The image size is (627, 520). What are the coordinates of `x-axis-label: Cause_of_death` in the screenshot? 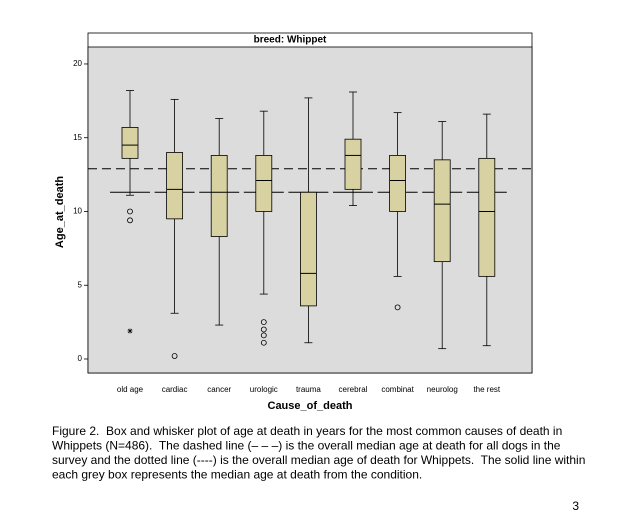 It's located at (310, 406).